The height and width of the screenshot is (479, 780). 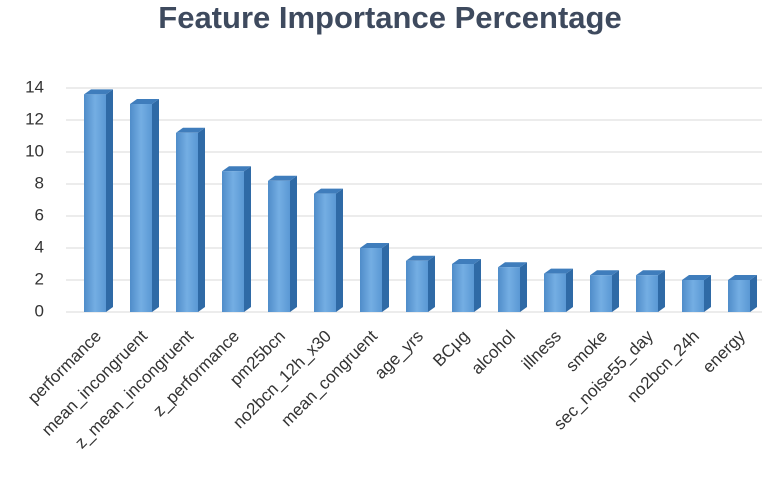 I want to click on chart-title: Feature Importance Percentage, so click(x=389, y=17).